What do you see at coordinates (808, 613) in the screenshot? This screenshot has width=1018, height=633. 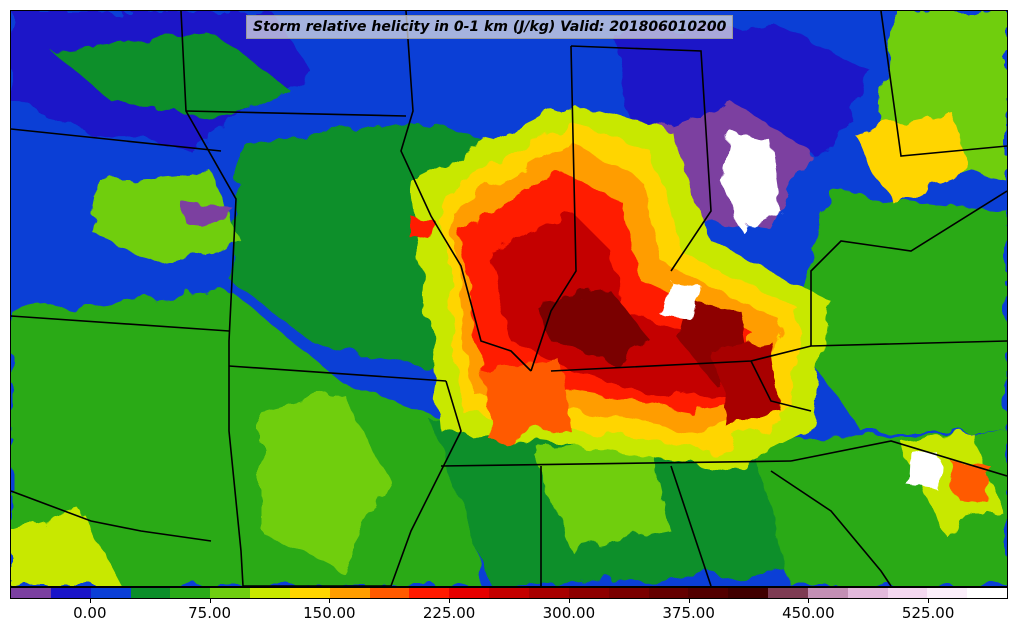 I see `colorbar-tick-label: 450.00` at bounding box center [808, 613].